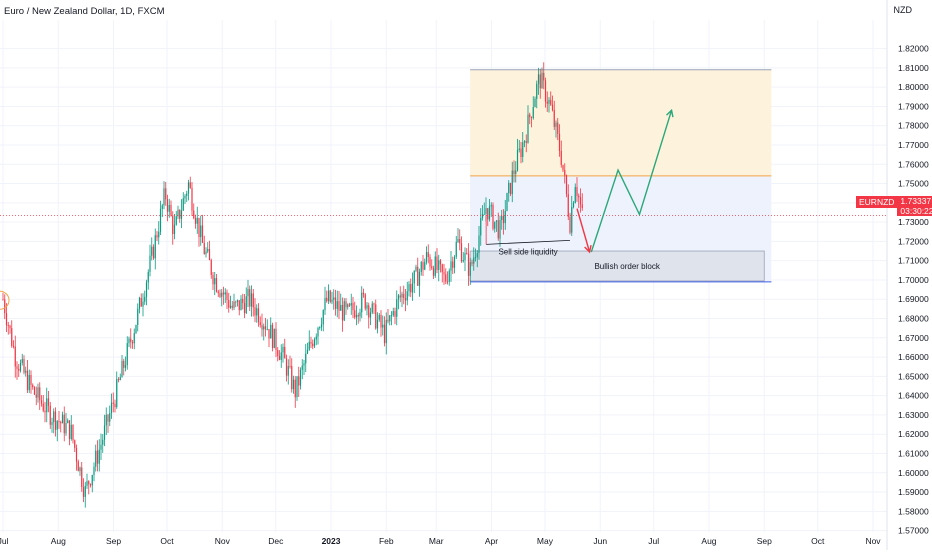 This screenshot has height=555, width=932. I want to click on y-tick-label: 1.72000, so click(913, 241).